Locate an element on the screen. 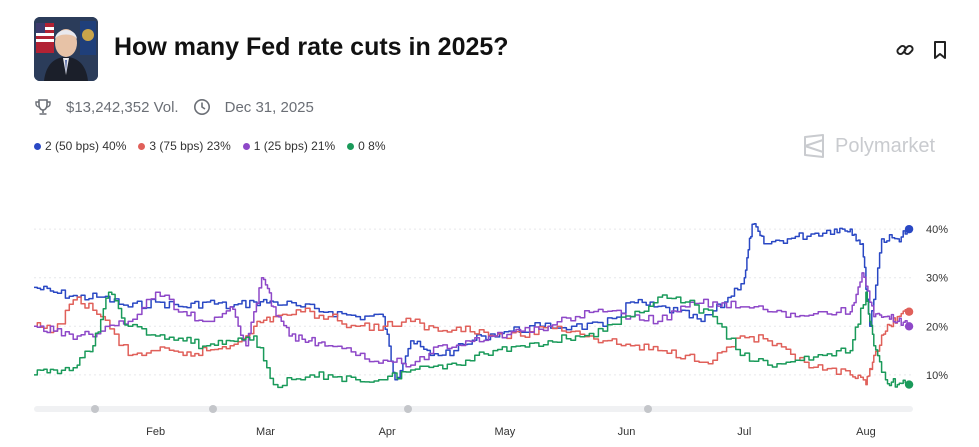 The height and width of the screenshot is (447, 979). x-tick-label: Aug is located at coordinates (866, 432).